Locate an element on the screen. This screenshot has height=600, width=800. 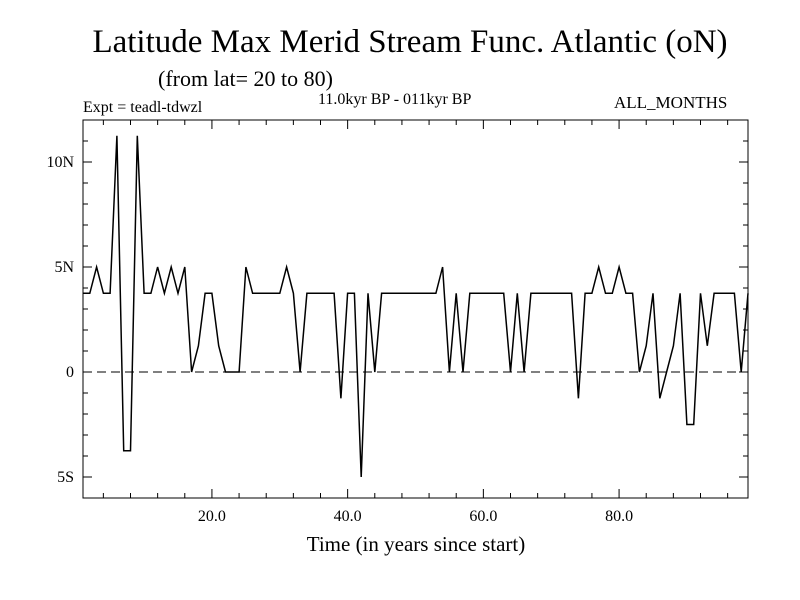
x-tick-label: 20.0 is located at coordinates (212, 516).